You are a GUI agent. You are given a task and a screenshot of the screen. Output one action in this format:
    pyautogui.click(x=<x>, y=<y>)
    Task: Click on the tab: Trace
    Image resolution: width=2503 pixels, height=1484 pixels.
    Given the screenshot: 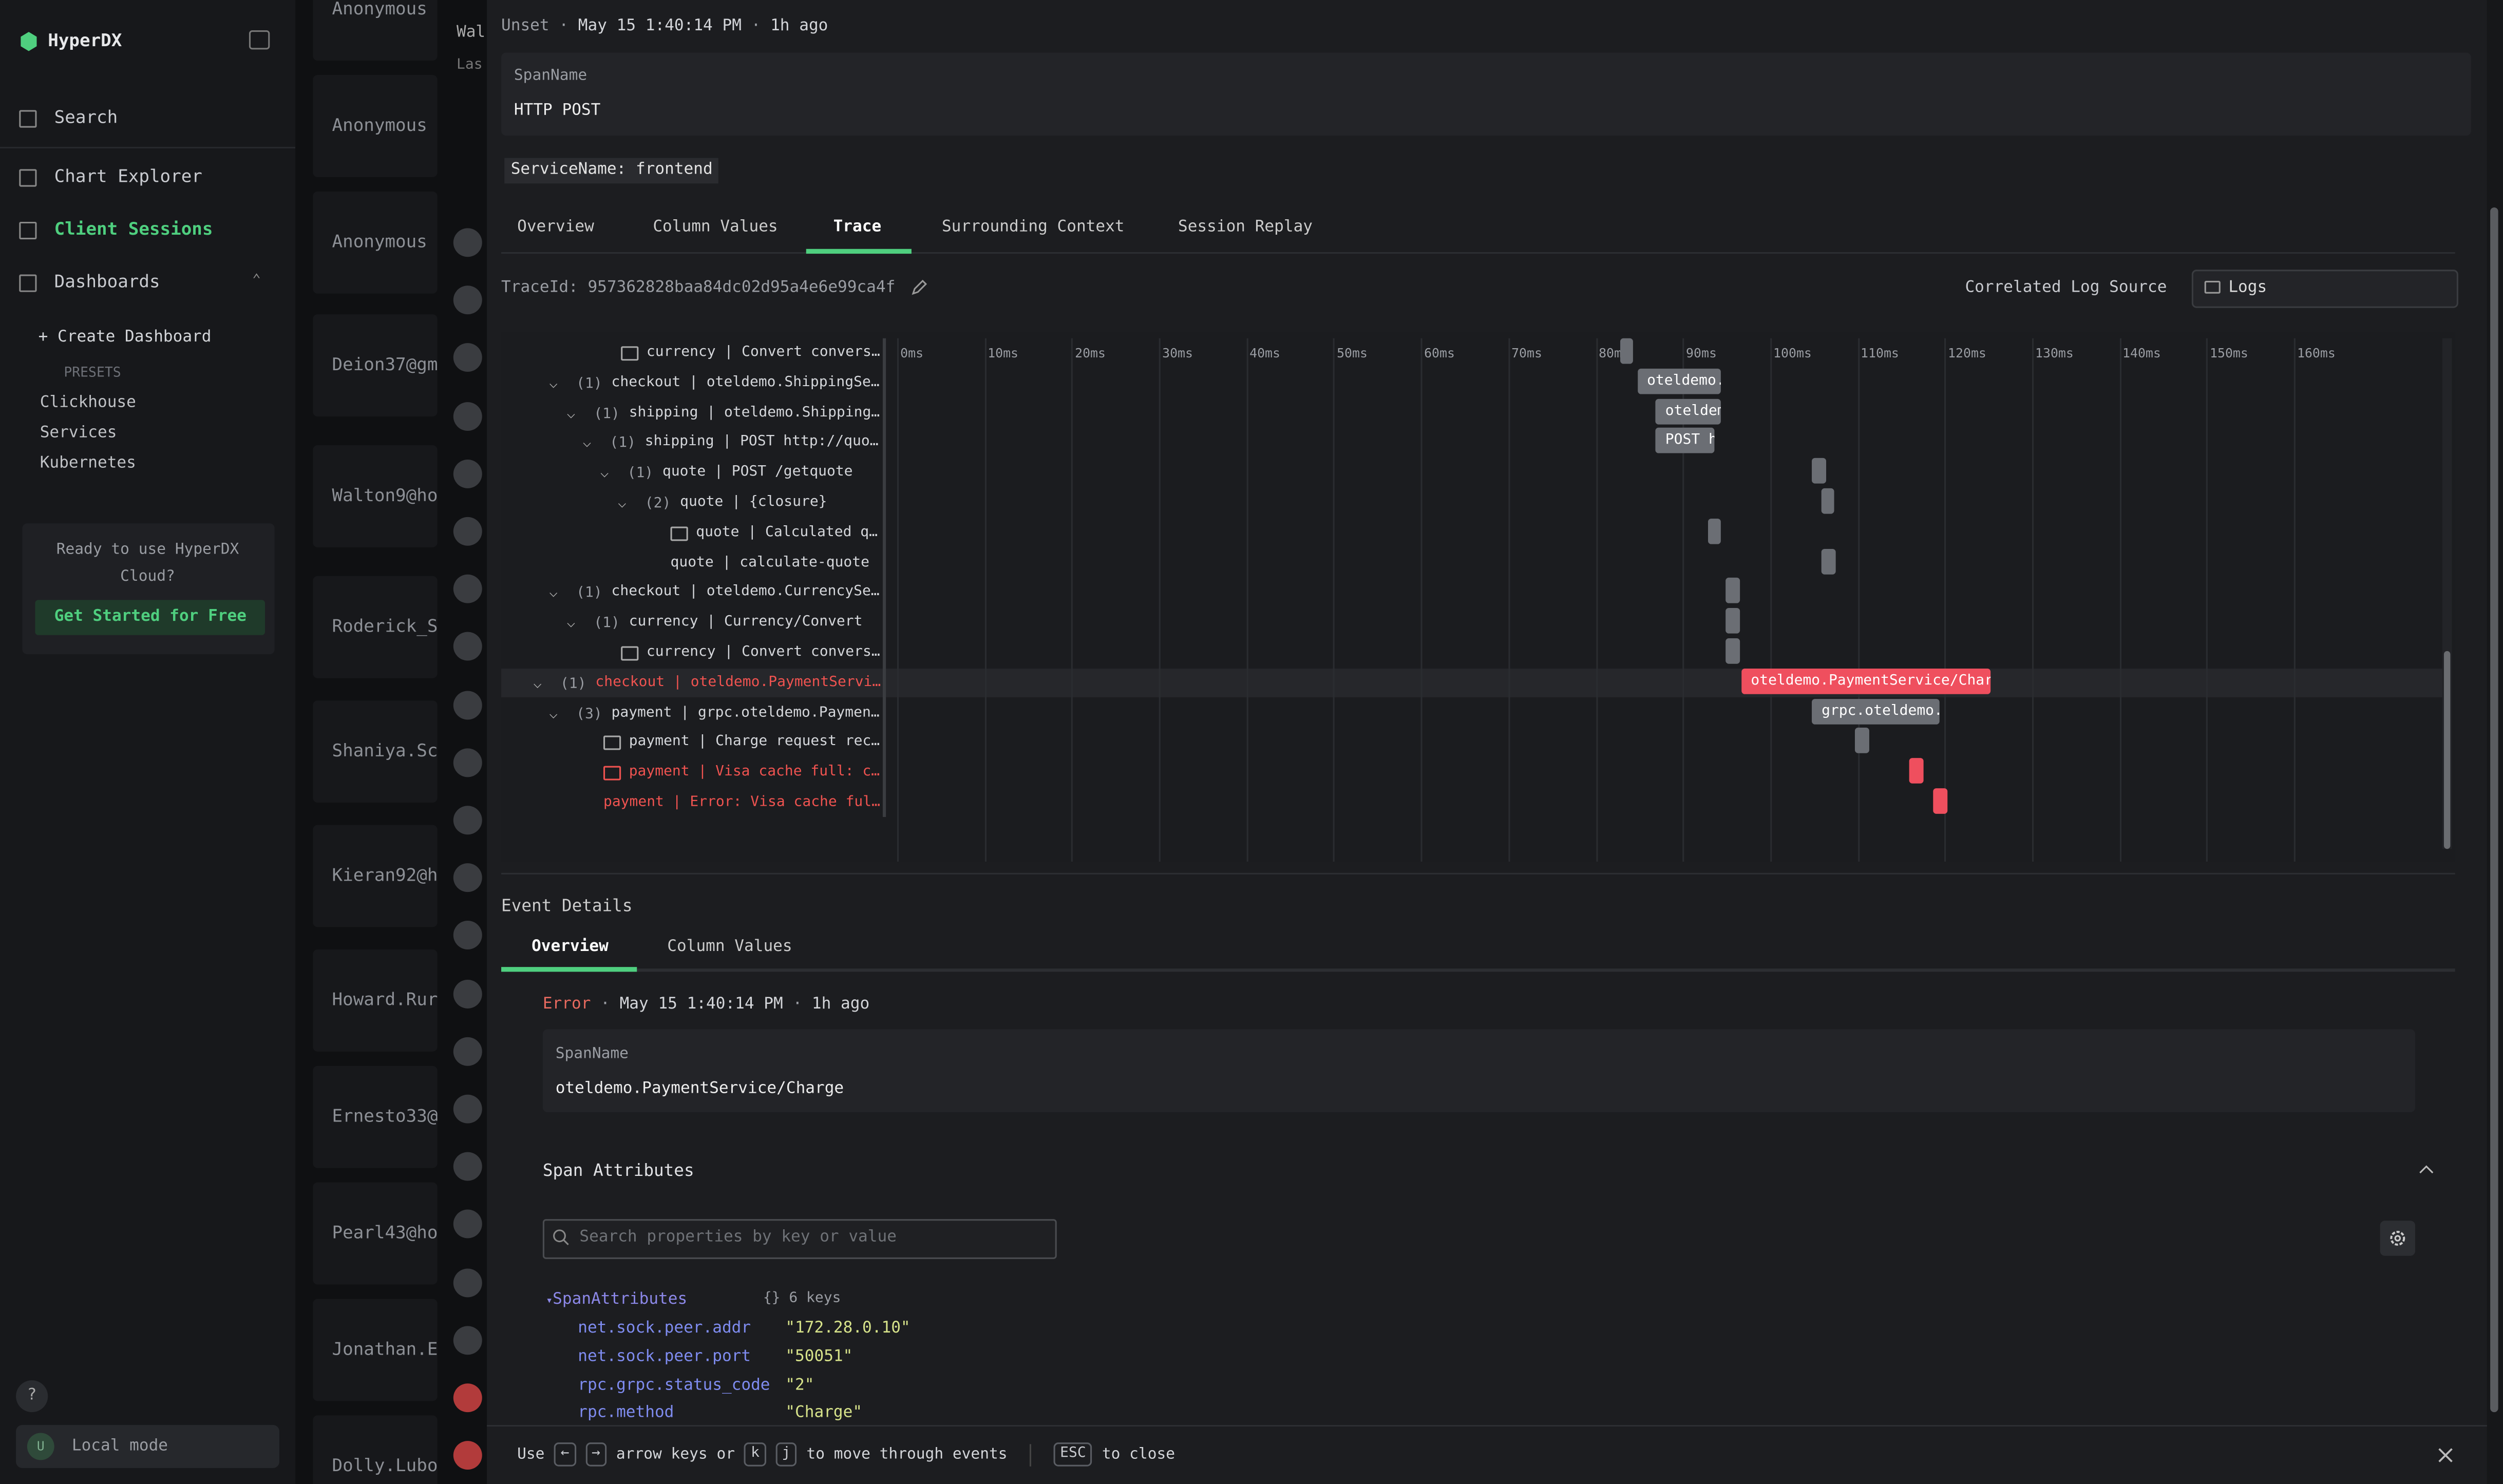 What is the action you would take?
    pyautogui.click(x=857, y=228)
    